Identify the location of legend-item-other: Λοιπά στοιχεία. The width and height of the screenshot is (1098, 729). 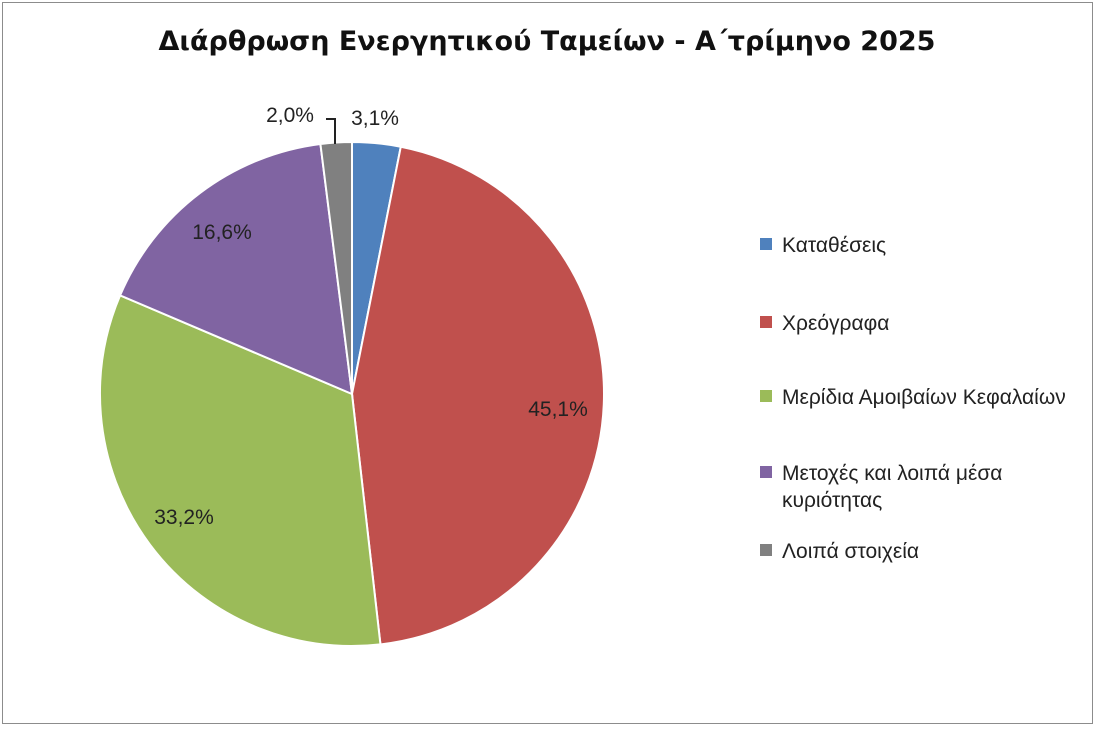
(916, 551).